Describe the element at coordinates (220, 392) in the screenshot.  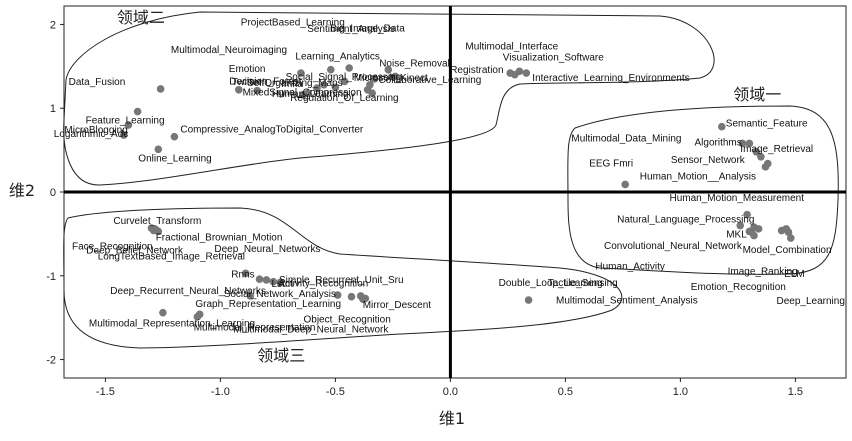
I see `x-tick-label: -1.0` at that location.